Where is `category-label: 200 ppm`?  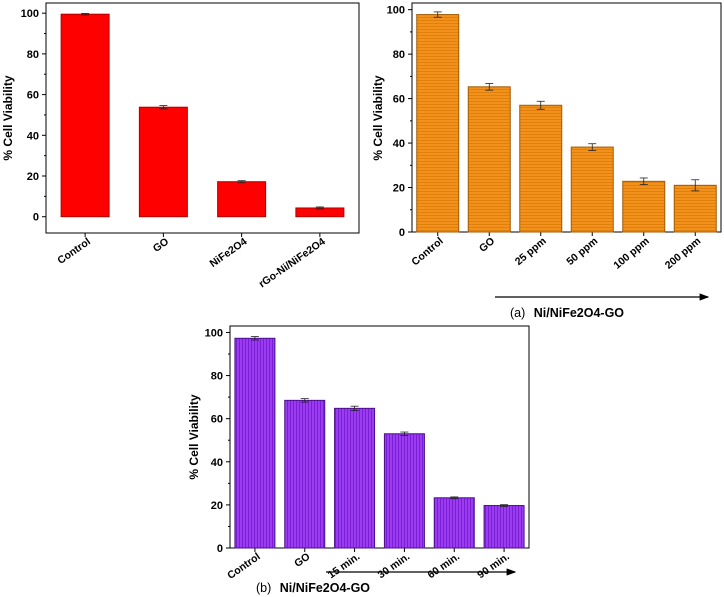
category-label: 200 ppm is located at coordinates (683, 253).